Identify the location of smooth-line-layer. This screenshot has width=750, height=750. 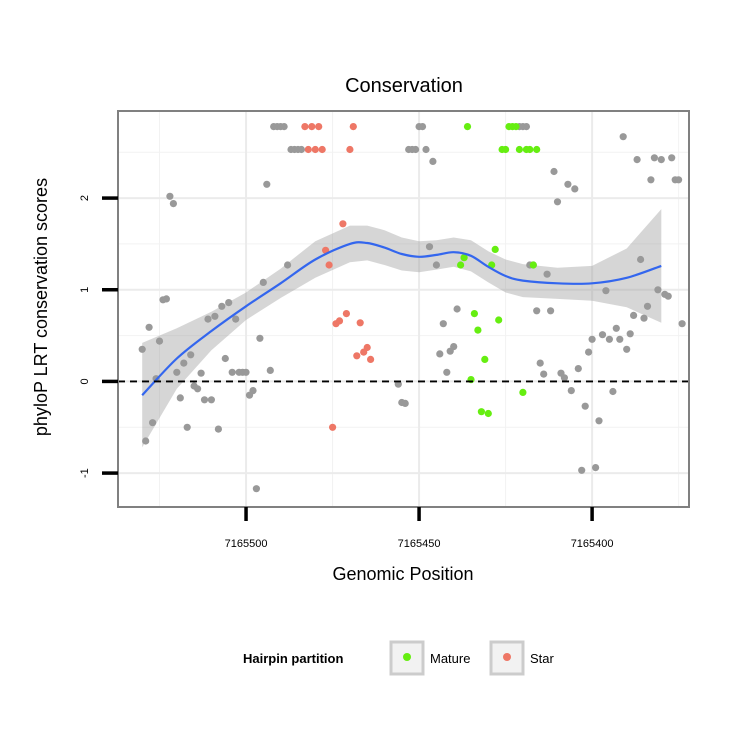
(401, 318).